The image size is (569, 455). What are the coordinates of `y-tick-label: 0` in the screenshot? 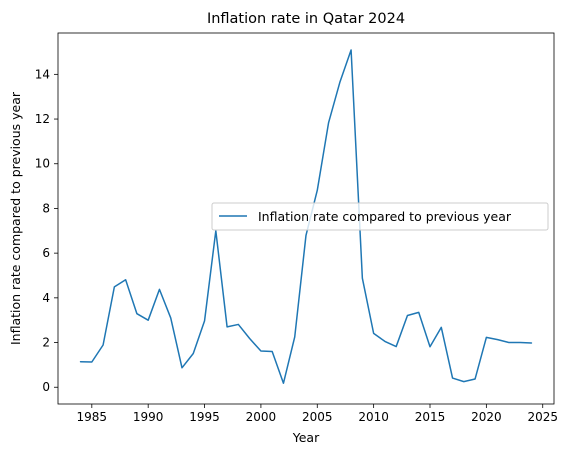 It's located at (46, 387).